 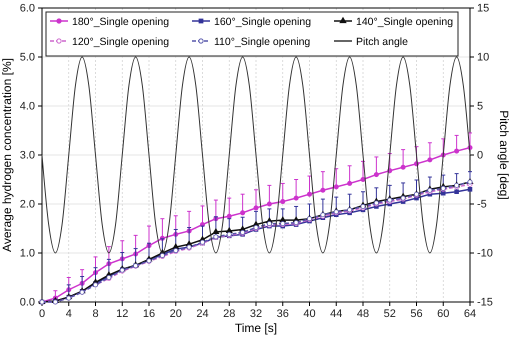 What do you see at coordinates (363, 314) in the screenshot?
I see `x-tick-label: 48` at bounding box center [363, 314].